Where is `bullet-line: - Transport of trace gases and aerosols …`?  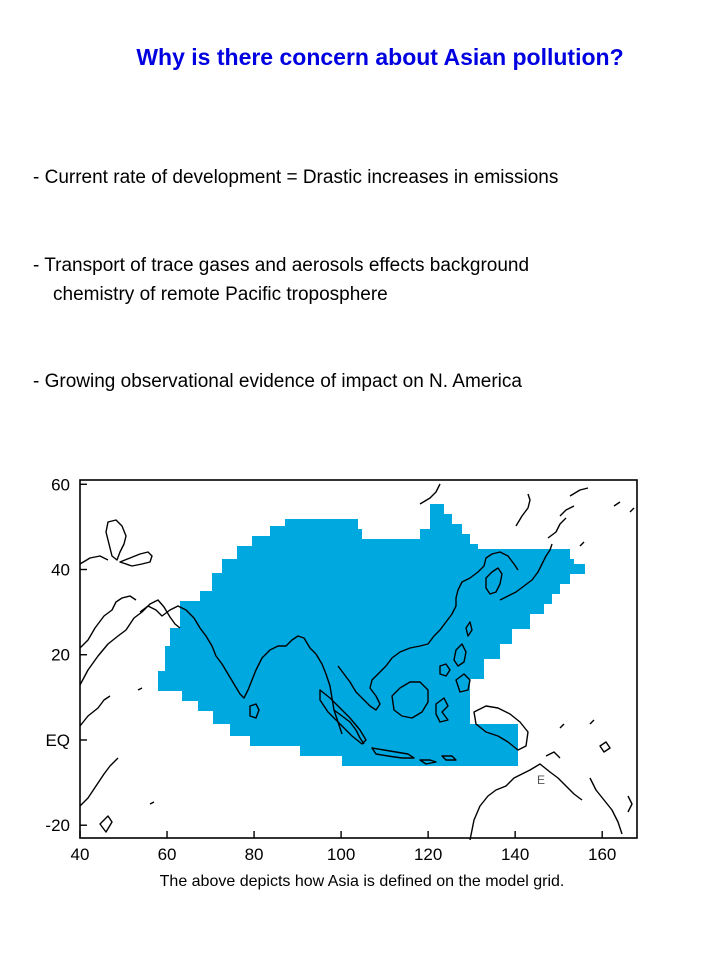
bullet-line: - Transport of trace gases and aerosols … is located at coordinates (281, 265).